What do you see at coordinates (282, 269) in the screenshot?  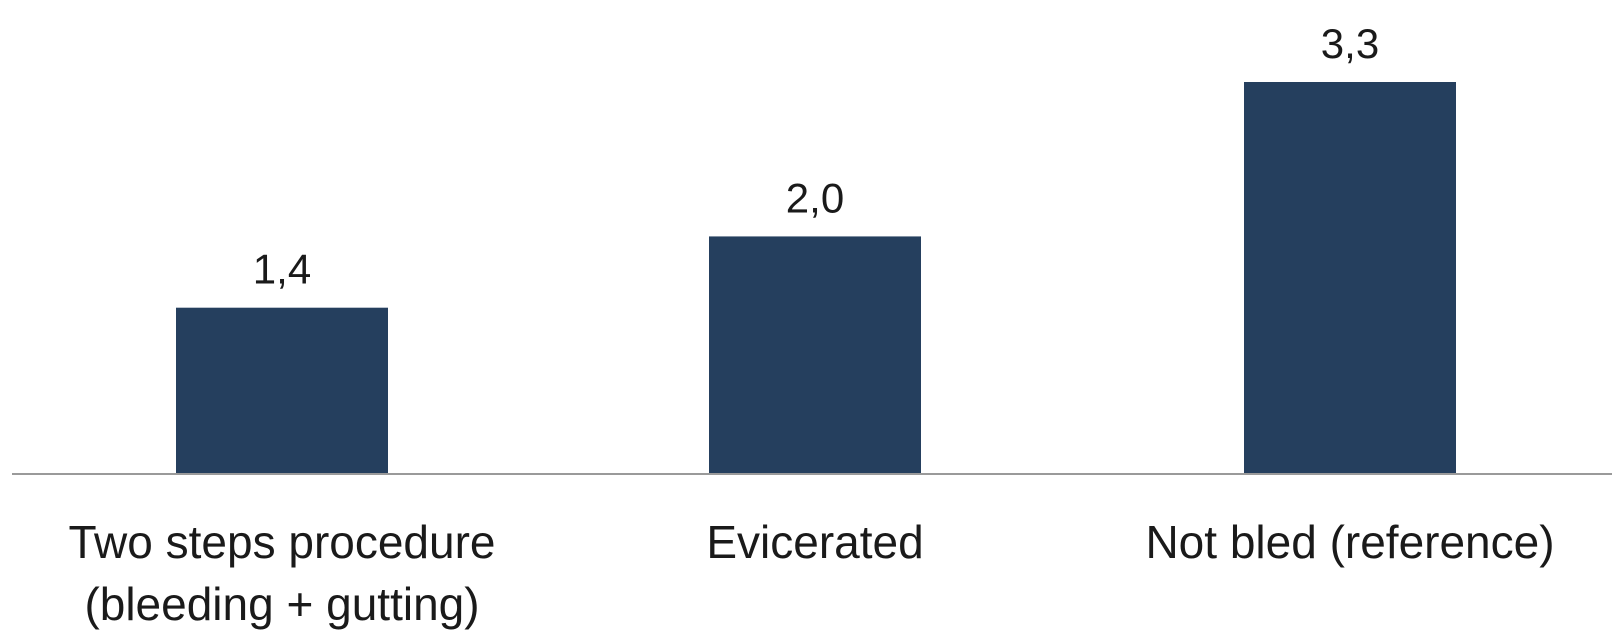 I see `value-label-1: 1,4` at bounding box center [282, 269].